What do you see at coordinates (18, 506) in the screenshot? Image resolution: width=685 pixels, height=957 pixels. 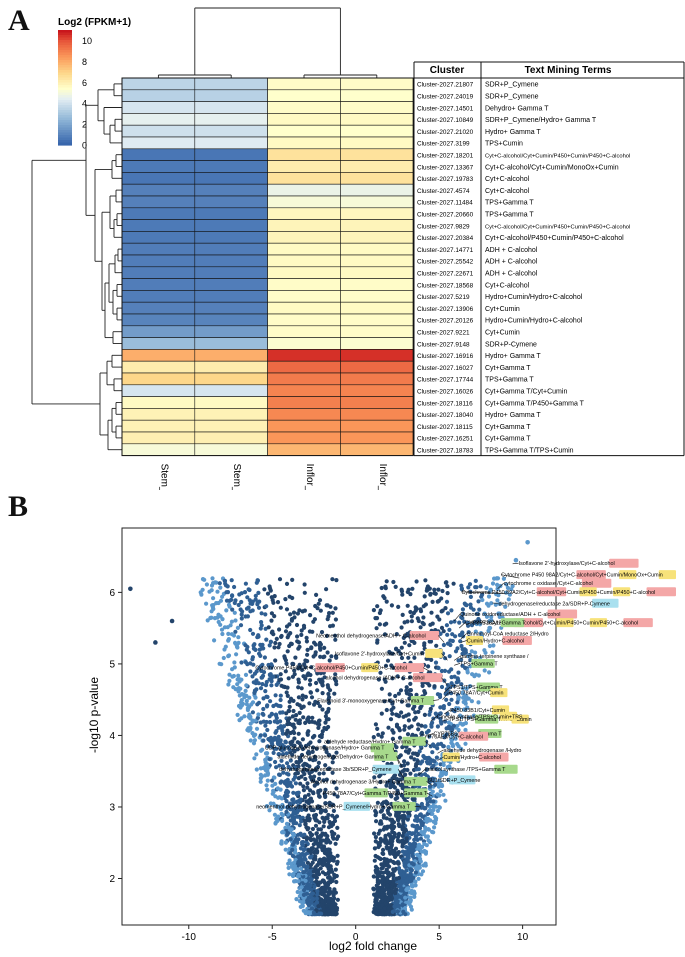 I see `panel-letter-b: B` at bounding box center [18, 506].